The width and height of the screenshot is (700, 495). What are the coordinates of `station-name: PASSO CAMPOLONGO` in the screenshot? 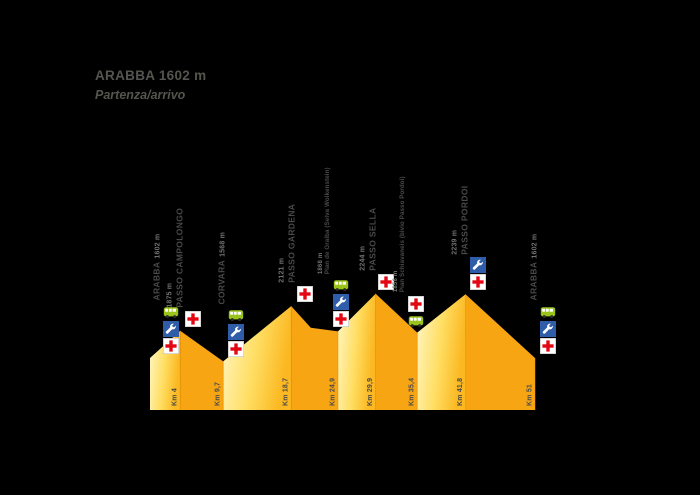 It's located at (179, 257).